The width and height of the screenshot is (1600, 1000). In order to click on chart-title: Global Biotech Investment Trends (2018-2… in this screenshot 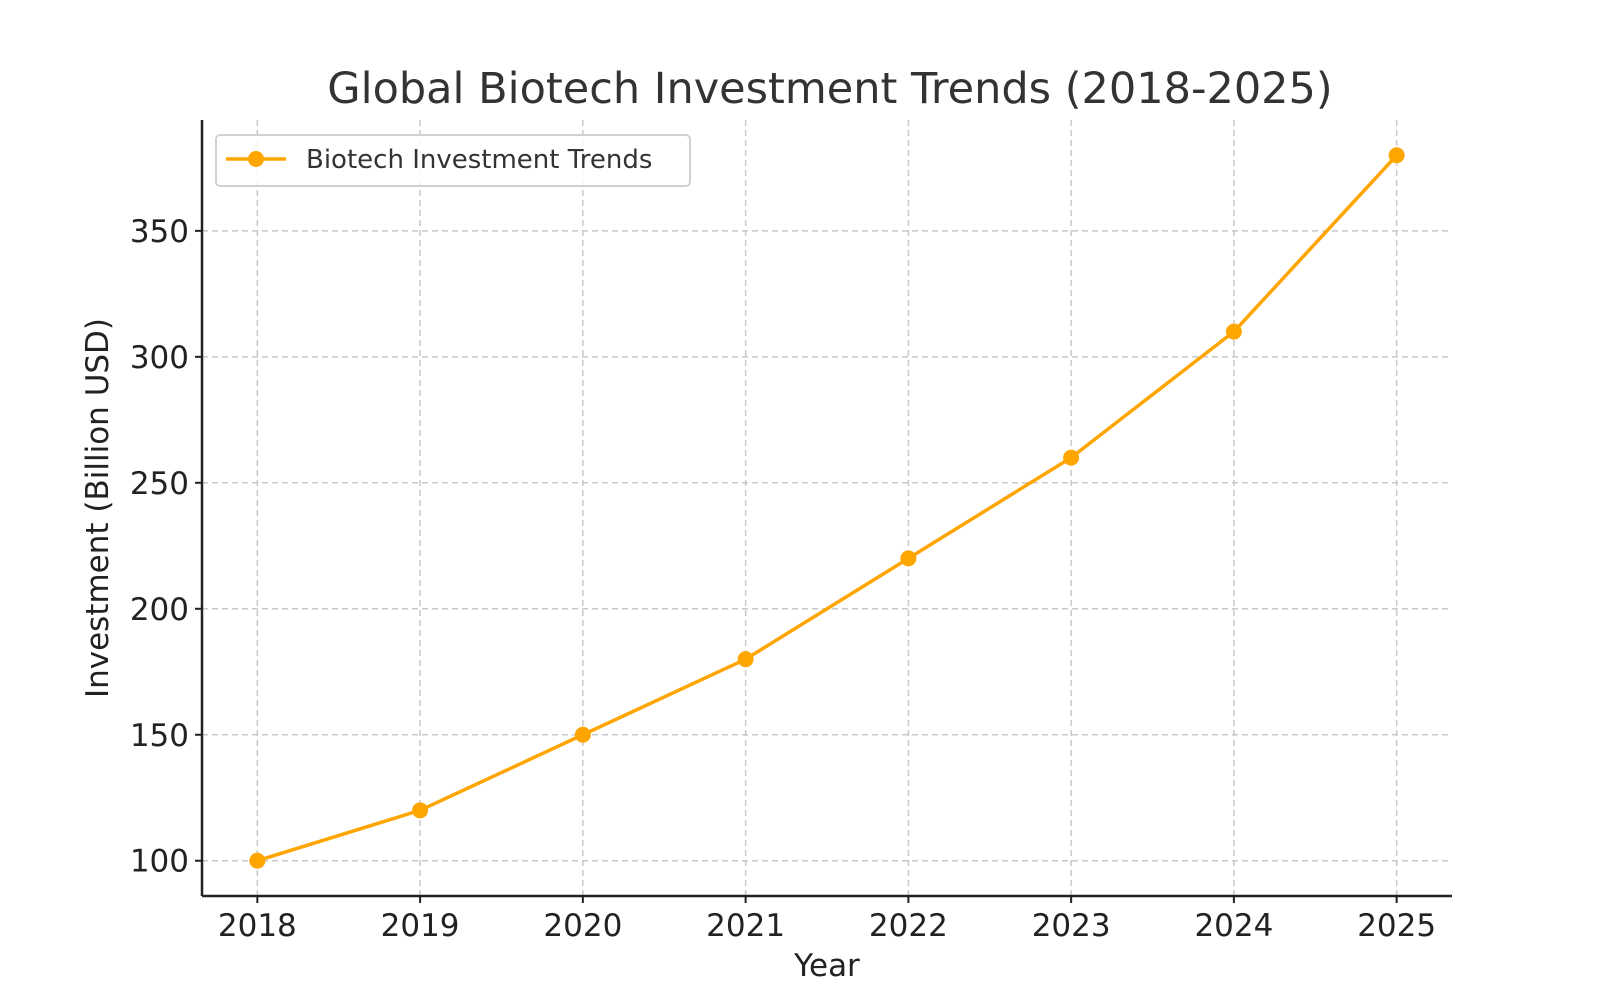, I will do `click(829, 89)`.